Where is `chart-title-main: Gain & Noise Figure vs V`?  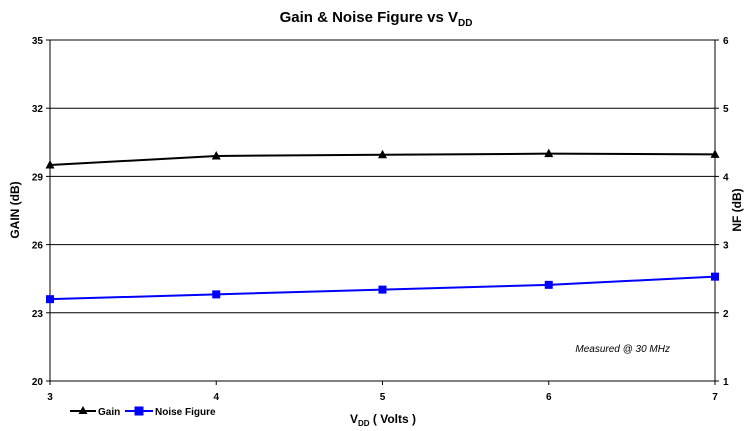 chart-title-main: Gain & Noise Figure vs V is located at coordinates (369, 17).